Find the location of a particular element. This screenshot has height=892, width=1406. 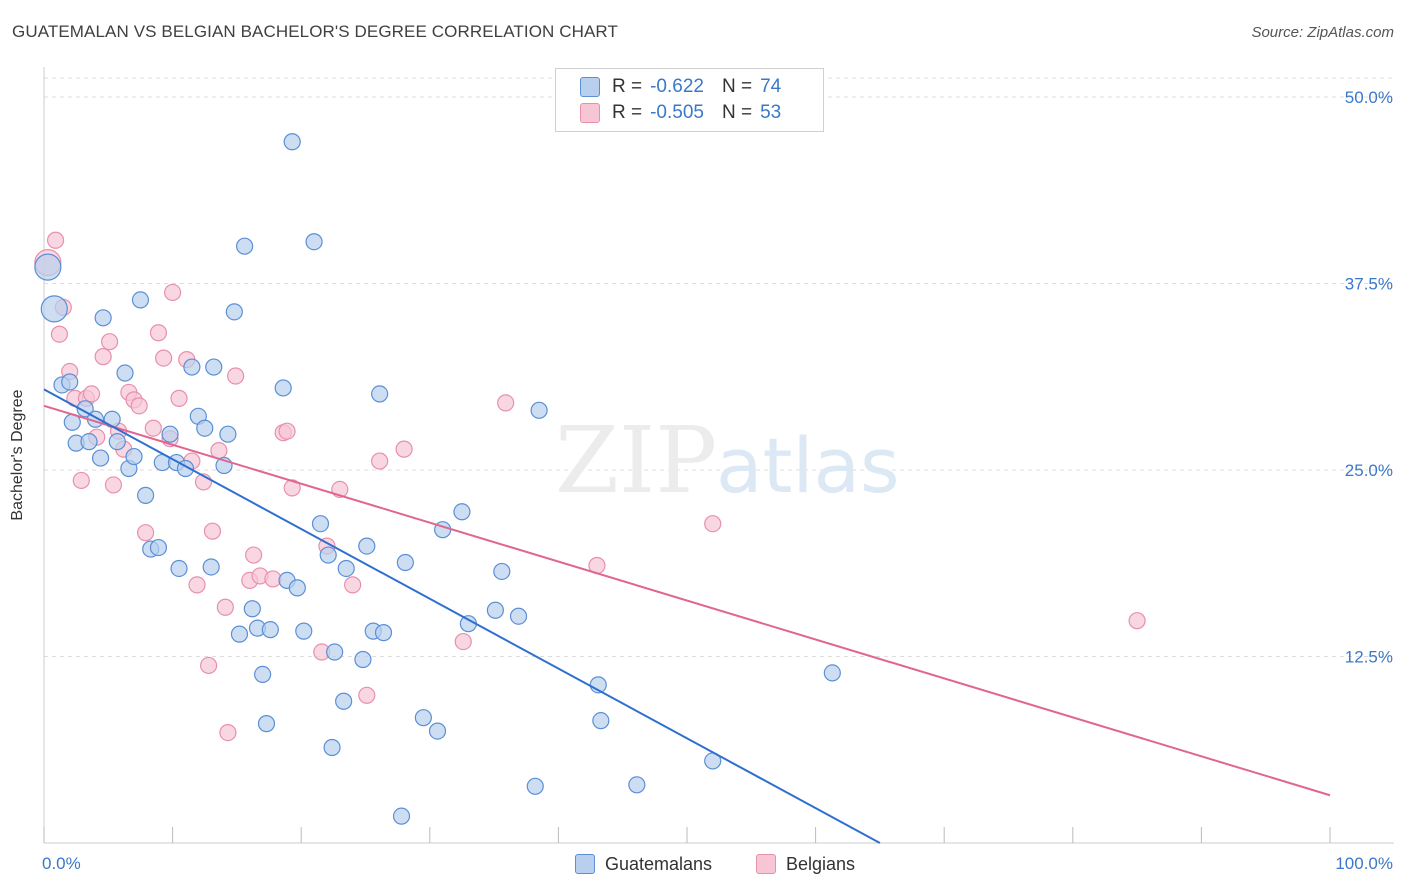

legend-n-label: N = is located at coordinates (737, 86).